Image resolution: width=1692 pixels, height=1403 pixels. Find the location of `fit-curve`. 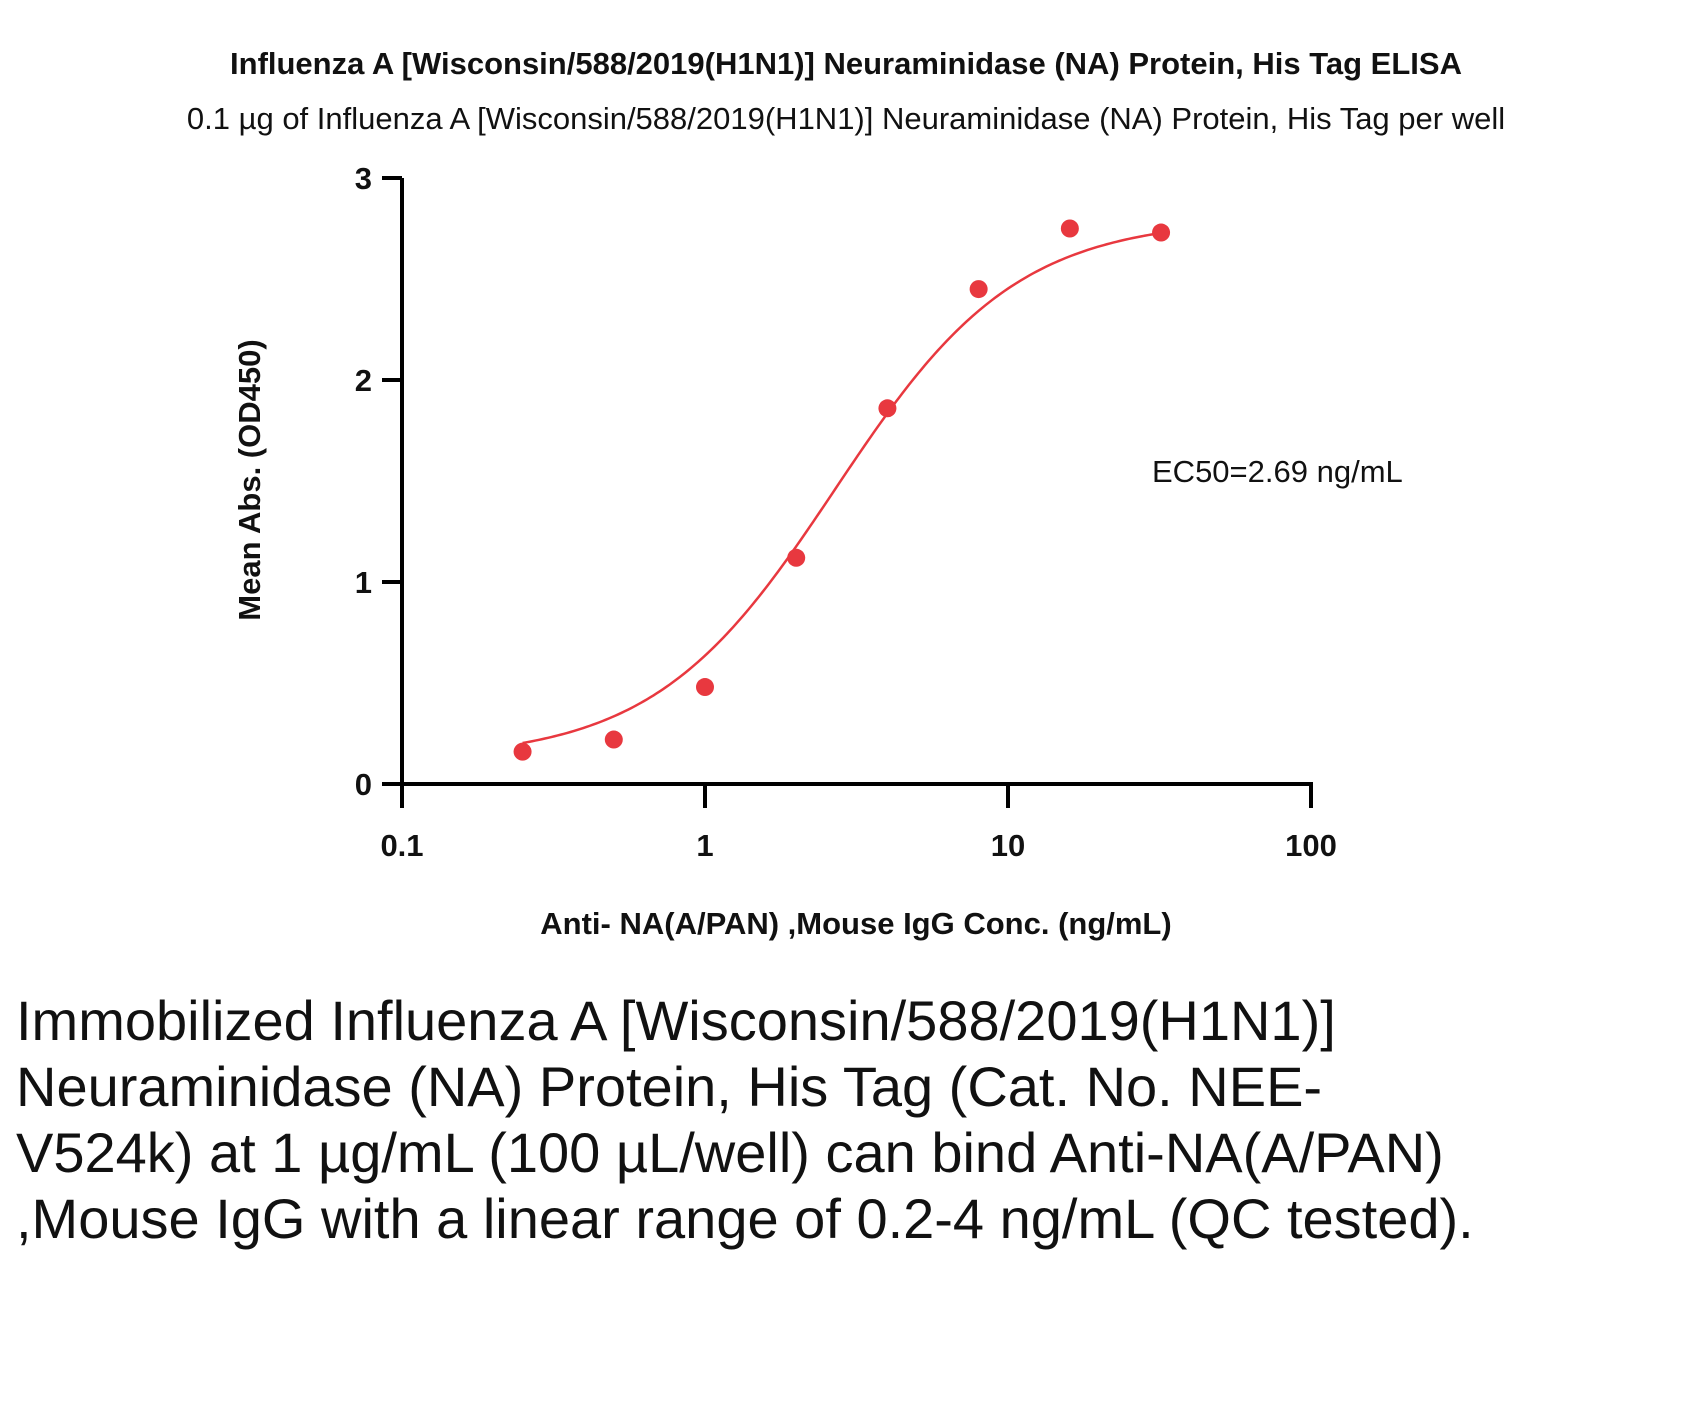

fit-curve is located at coordinates (842, 488).